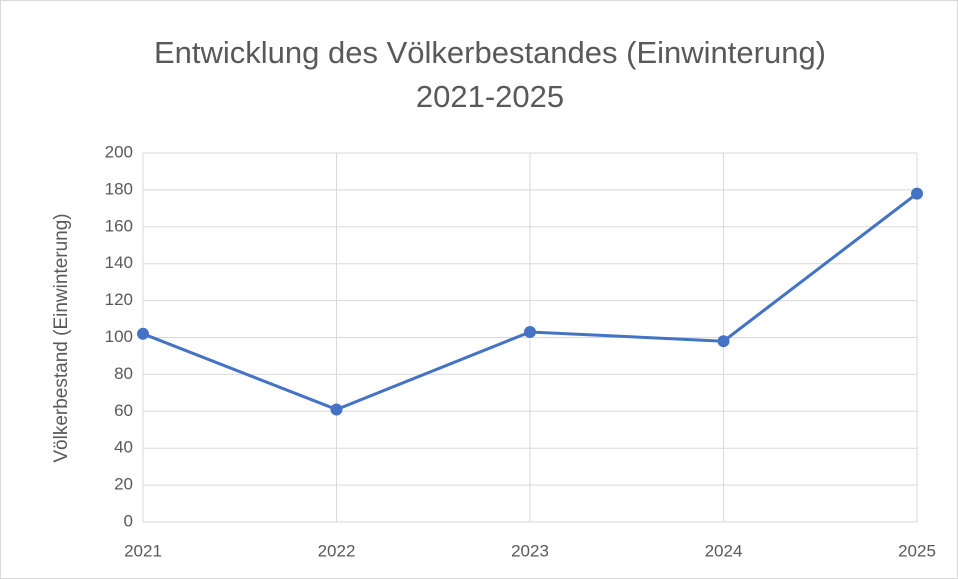  Describe the element at coordinates (119, 299) in the screenshot. I see `y-tick-label: 120` at that location.